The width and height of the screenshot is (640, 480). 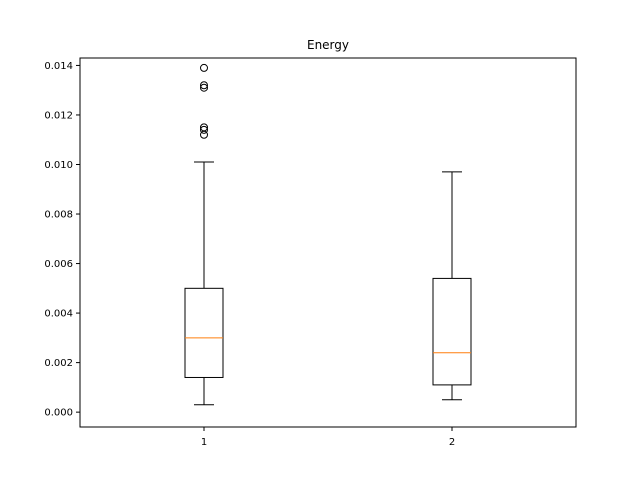 What do you see at coordinates (58, 363) in the screenshot?
I see `y-tick-label: 0.002` at bounding box center [58, 363].